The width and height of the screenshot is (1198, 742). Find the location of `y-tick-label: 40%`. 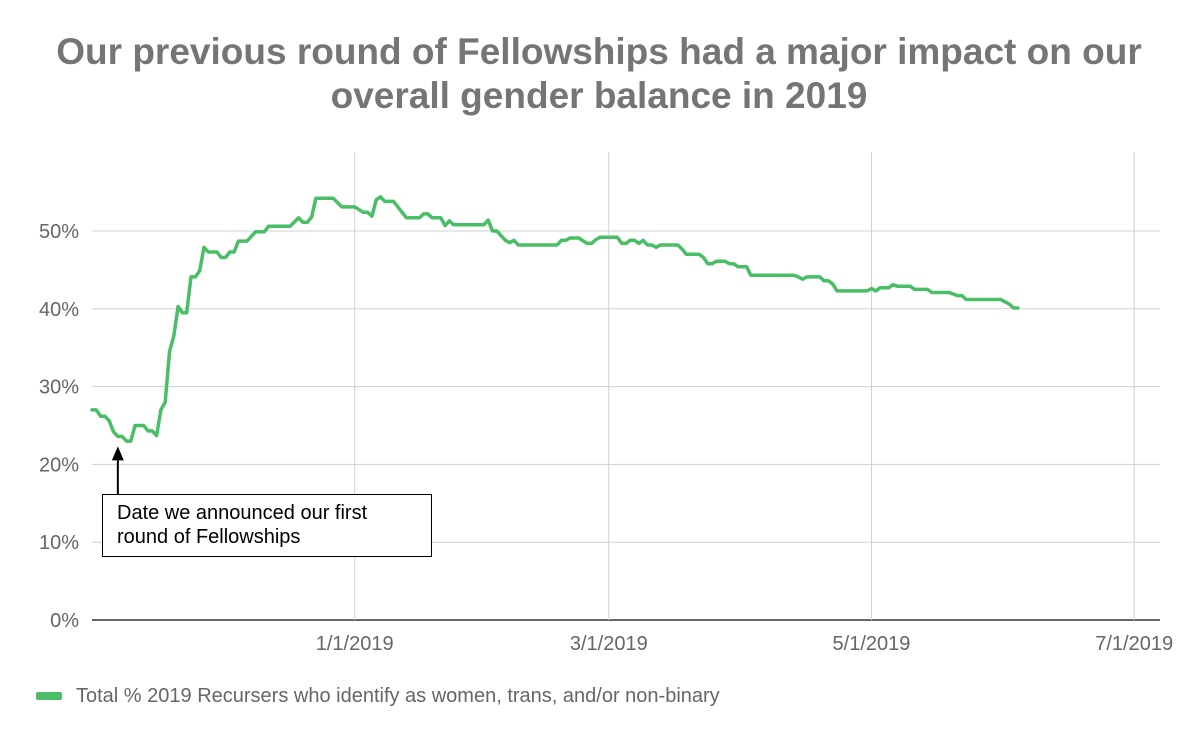

y-tick-label: 40% is located at coordinates (59, 310).